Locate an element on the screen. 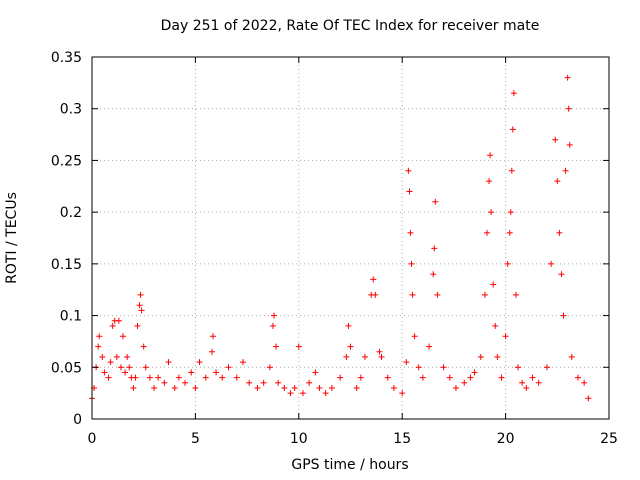  y-tick-label: 0.15 is located at coordinates (66, 265).